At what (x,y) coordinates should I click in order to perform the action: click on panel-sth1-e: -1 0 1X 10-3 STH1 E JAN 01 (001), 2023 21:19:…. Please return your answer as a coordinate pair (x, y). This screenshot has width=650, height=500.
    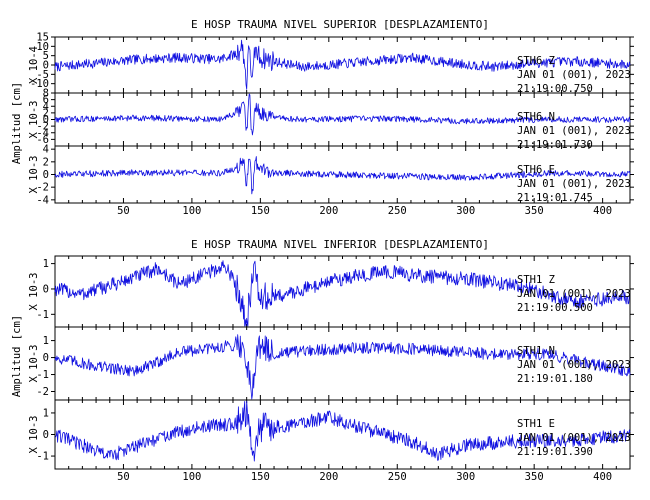
    Looking at the image, I should click on (331, 434).